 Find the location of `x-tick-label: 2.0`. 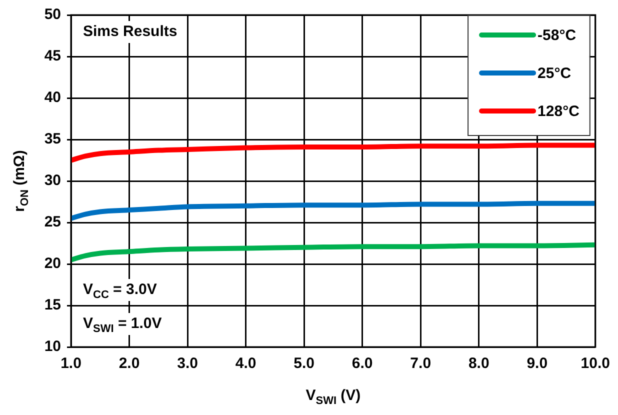

x-tick-label: 2.0 is located at coordinates (129, 363).